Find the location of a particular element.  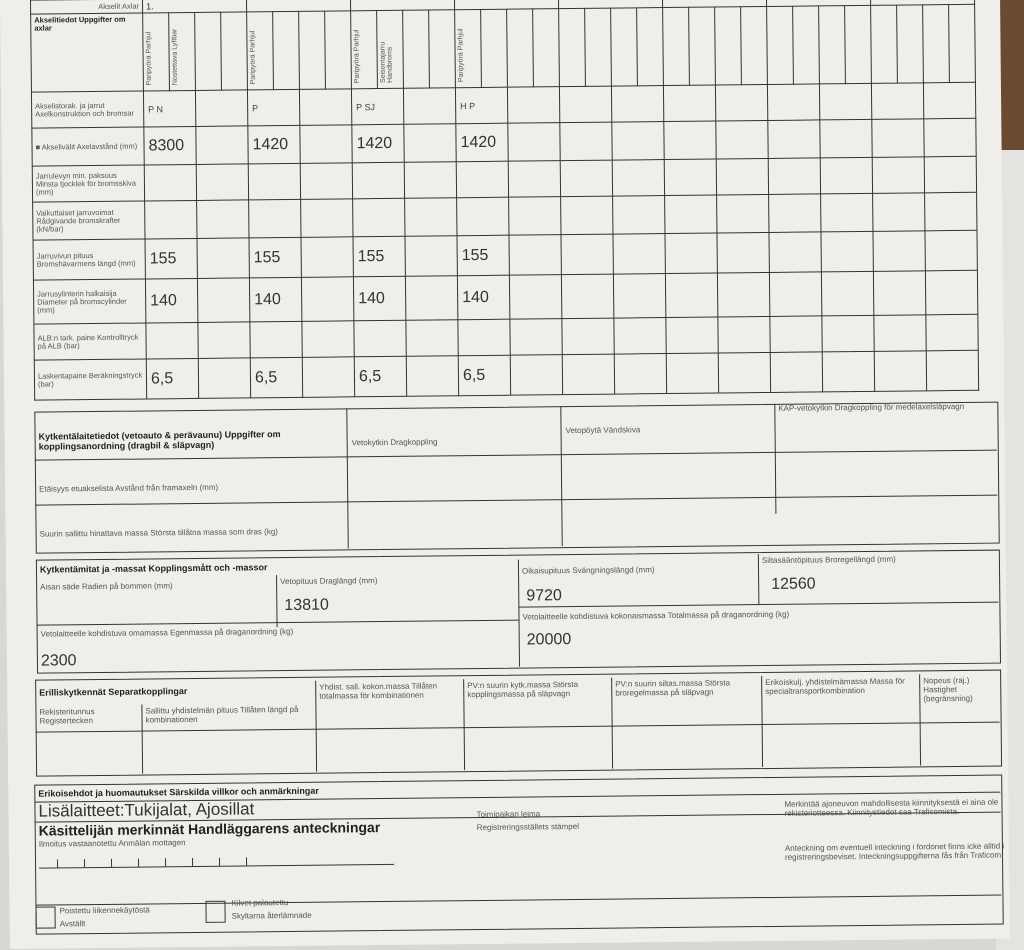

axle-section-title: Akselitiedot Uppgifter om axlar is located at coordinates (87, 53).